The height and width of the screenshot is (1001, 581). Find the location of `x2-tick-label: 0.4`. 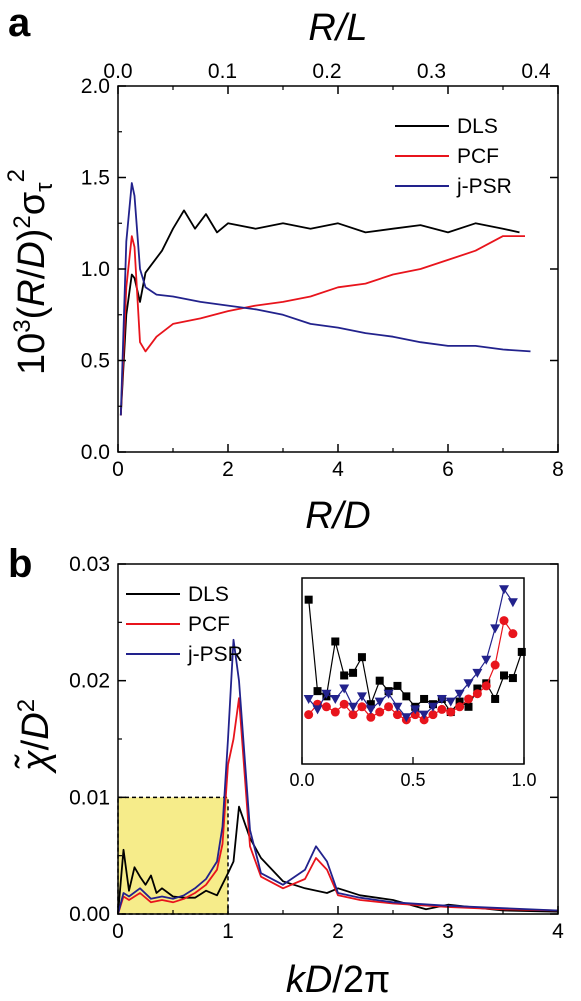

x2-tick-label: 0.4 is located at coordinates (536, 71).